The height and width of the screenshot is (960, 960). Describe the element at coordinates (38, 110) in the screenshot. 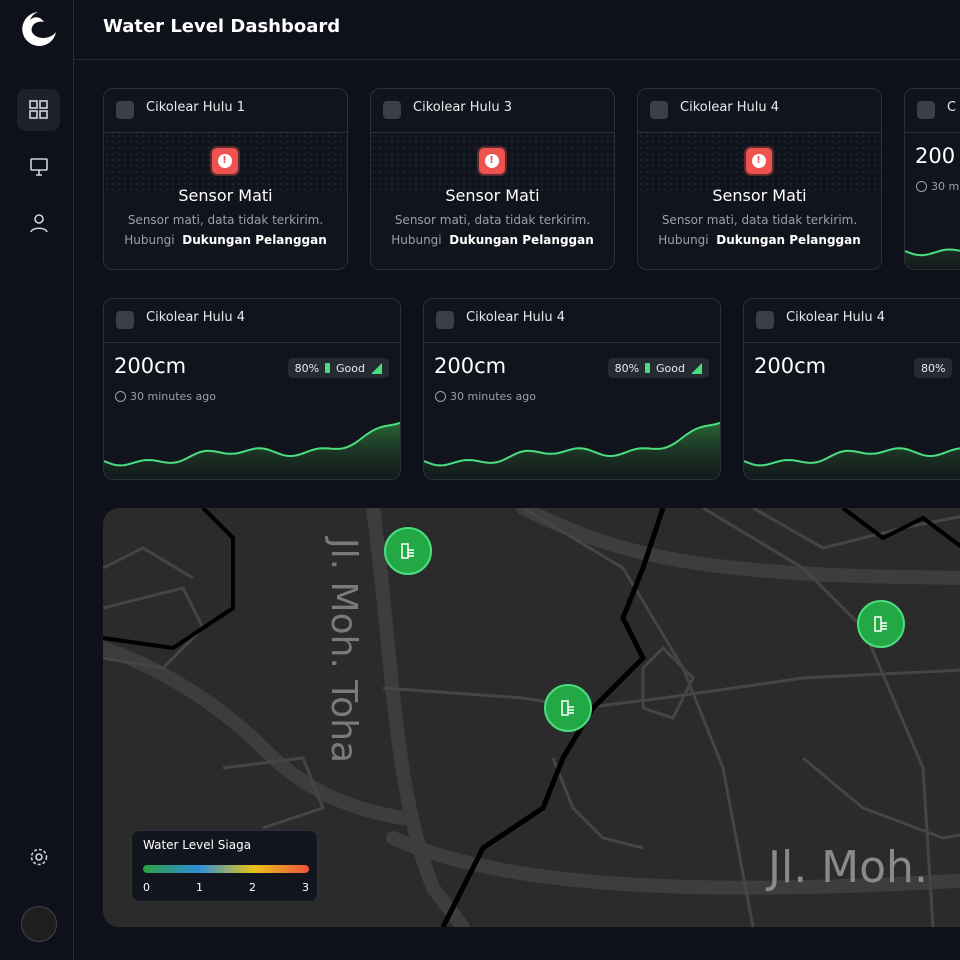

I see `nav-dashboard` at that location.